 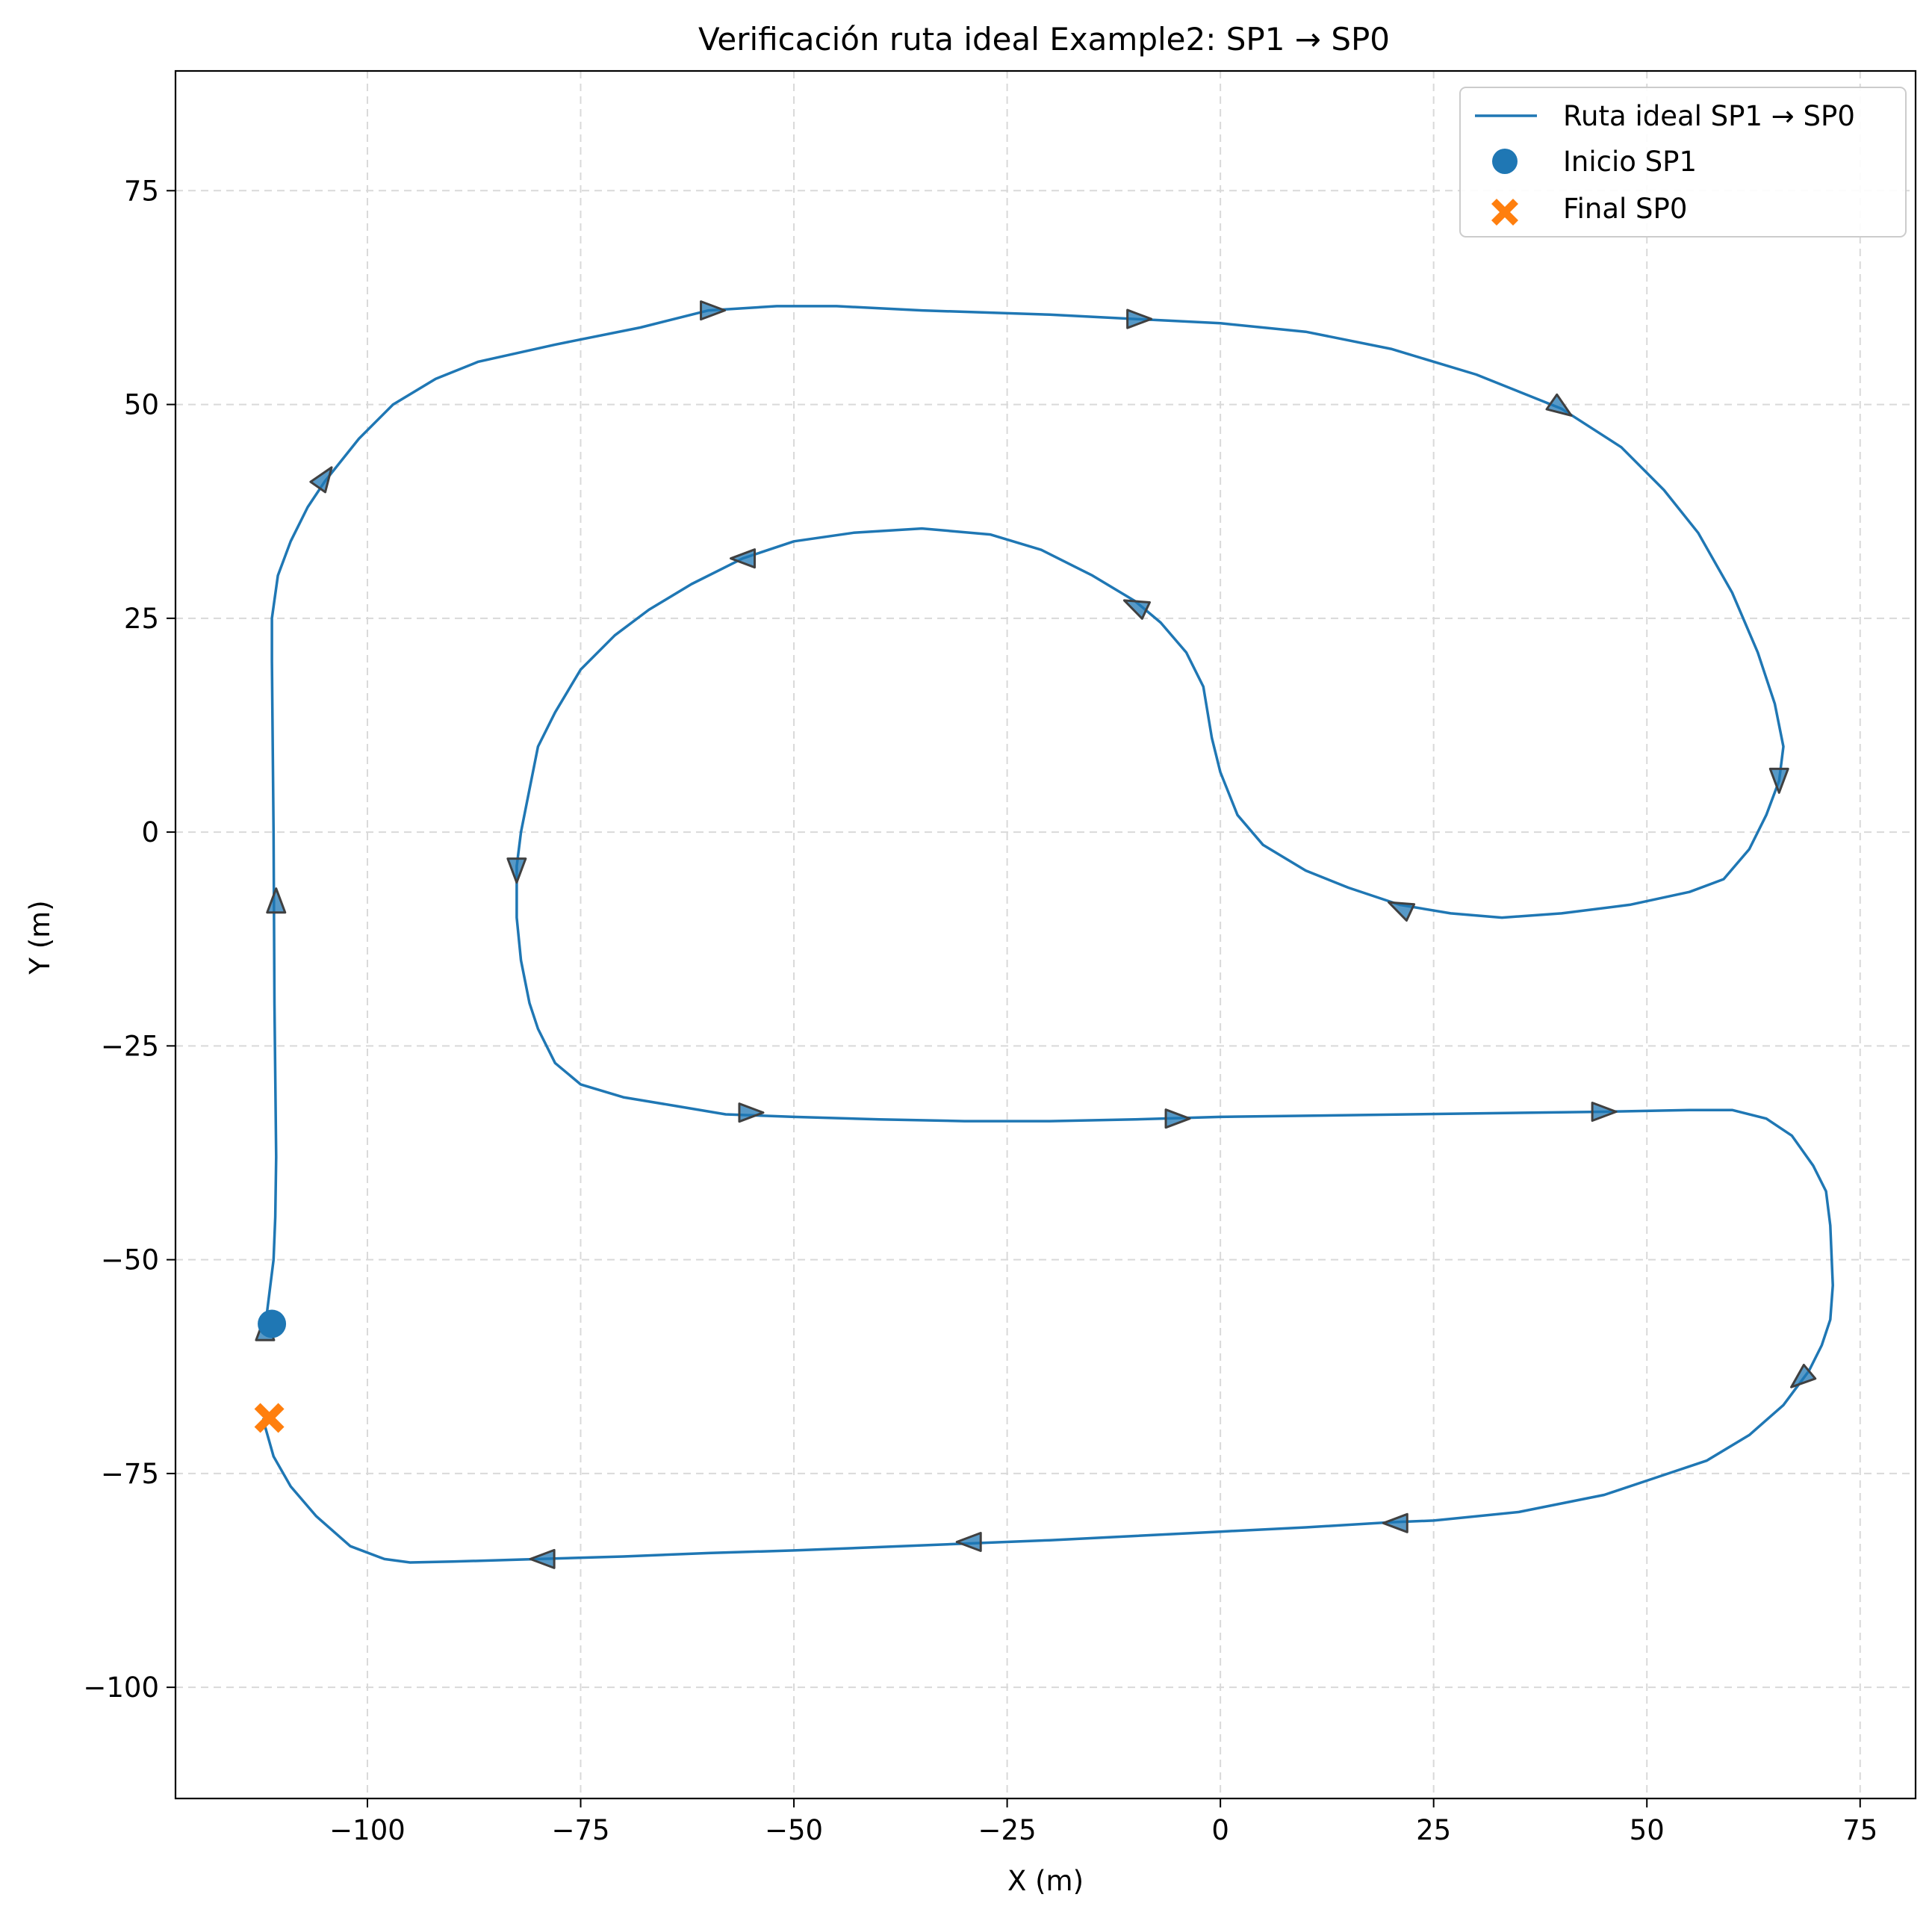 What do you see at coordinates (1709, 116) in the screenshot?
I see `legend-label-route: Ruta ideal SP1 → SP0` at bounding box center [1709, 116].